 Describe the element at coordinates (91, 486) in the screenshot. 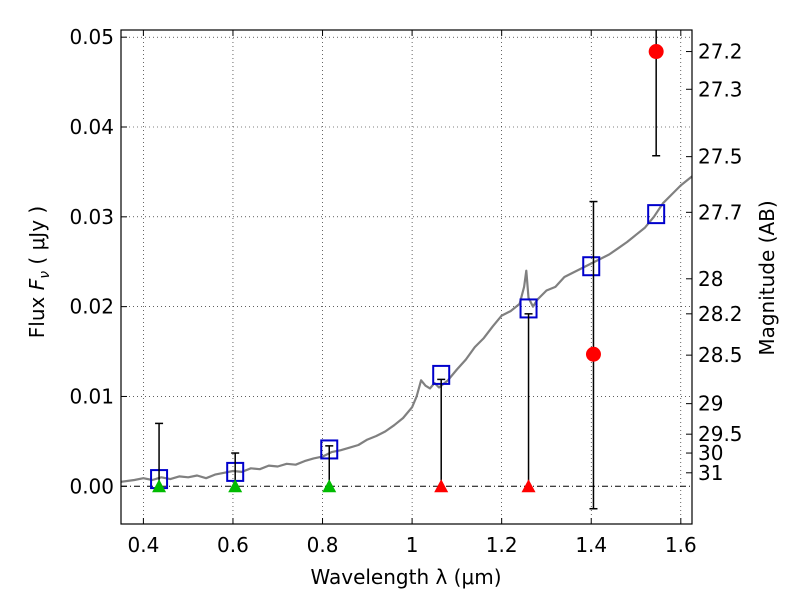

I see `y-tick-label: 0.00` at that location.